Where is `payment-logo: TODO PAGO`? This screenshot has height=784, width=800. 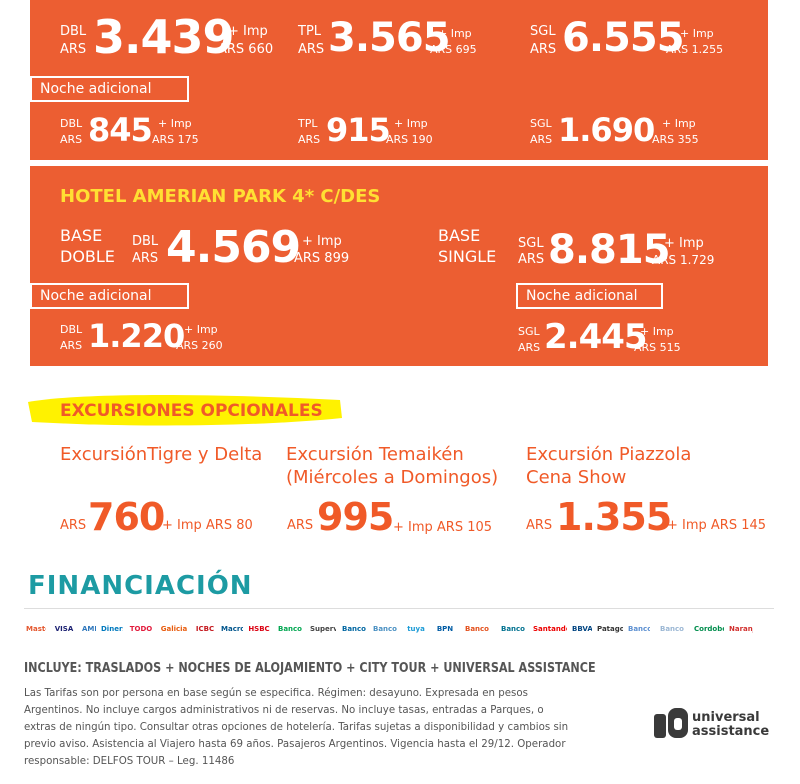
payment-logo: TODO PAGO is located at coordinates (141, 629).